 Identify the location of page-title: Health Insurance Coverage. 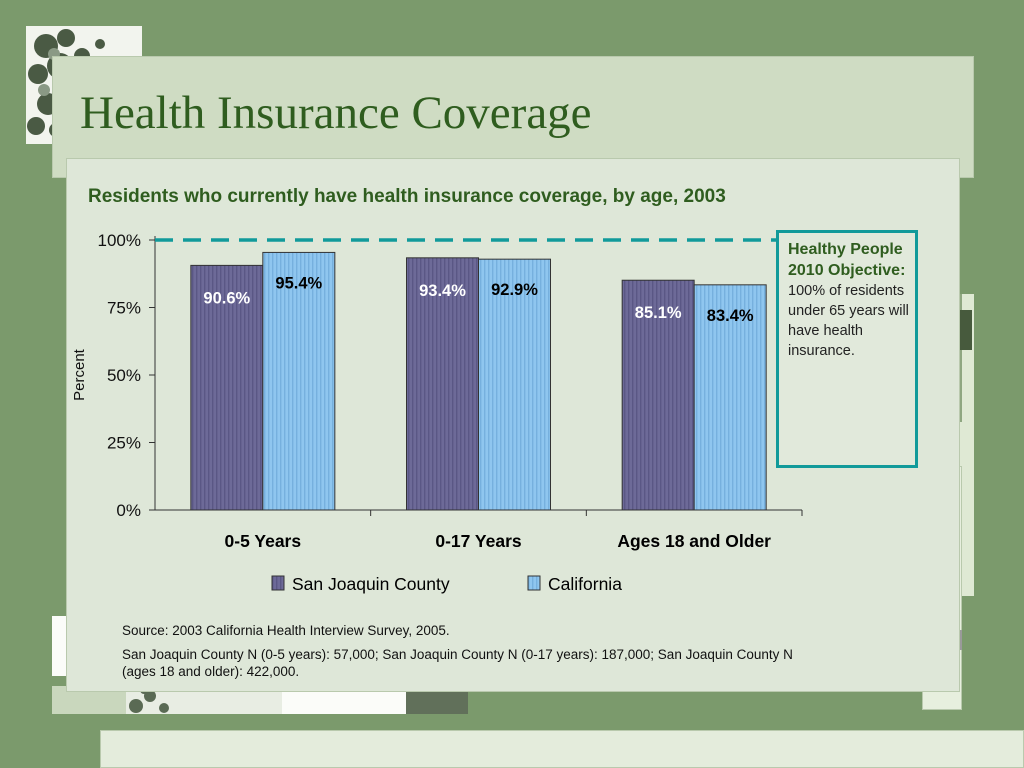
(336, 113).